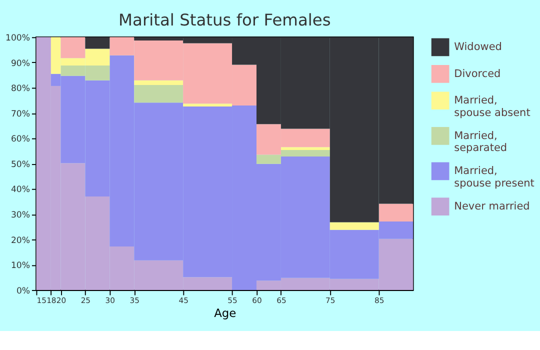  I want to click on y-tick-label: 90%, so click(20, 63).